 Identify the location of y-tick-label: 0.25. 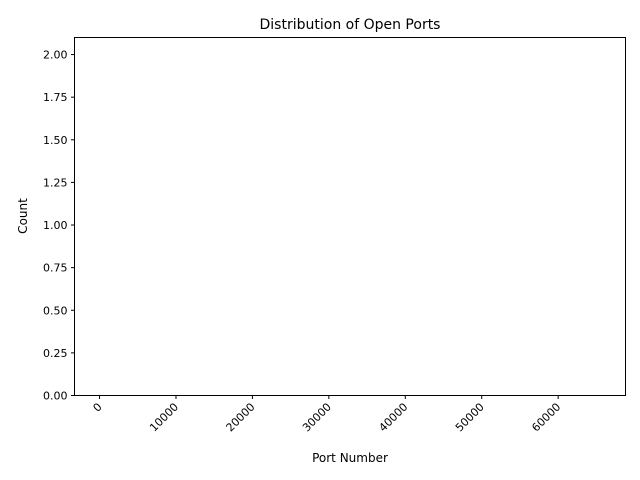
(55, 353).